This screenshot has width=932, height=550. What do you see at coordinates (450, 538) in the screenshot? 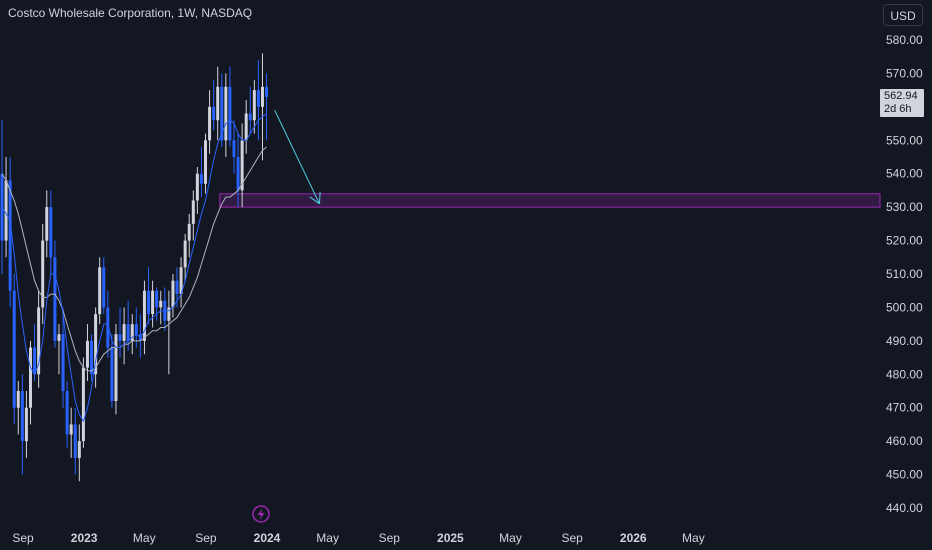
I see `x-tick-label: 2025` at bounding box center [450, 538].